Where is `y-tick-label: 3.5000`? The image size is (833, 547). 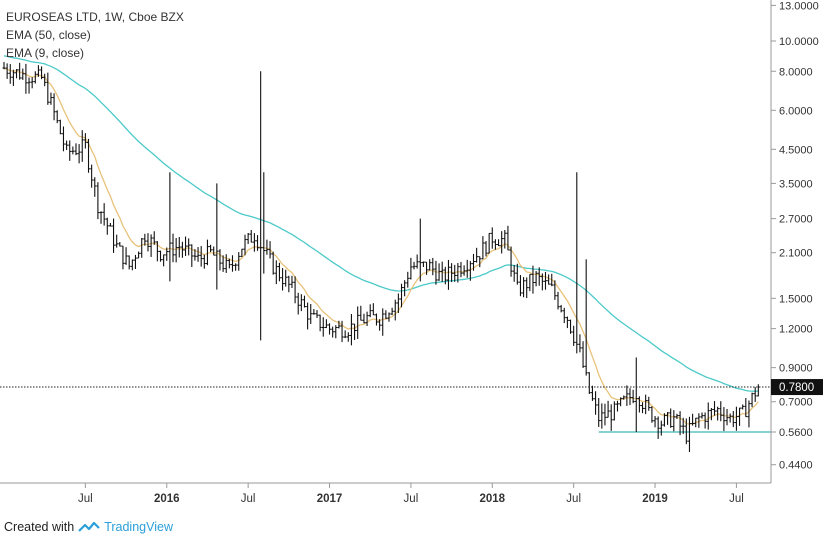
y-tick-label: 3.5000 is located at coordinates (796, 184).